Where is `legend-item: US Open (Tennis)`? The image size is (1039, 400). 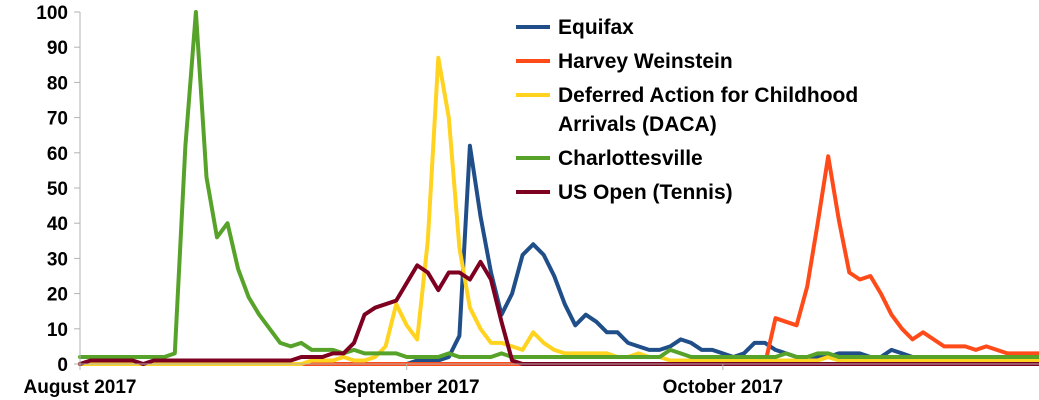 legend-item: US Open (Tennis) is located at coordinates (624, 192).